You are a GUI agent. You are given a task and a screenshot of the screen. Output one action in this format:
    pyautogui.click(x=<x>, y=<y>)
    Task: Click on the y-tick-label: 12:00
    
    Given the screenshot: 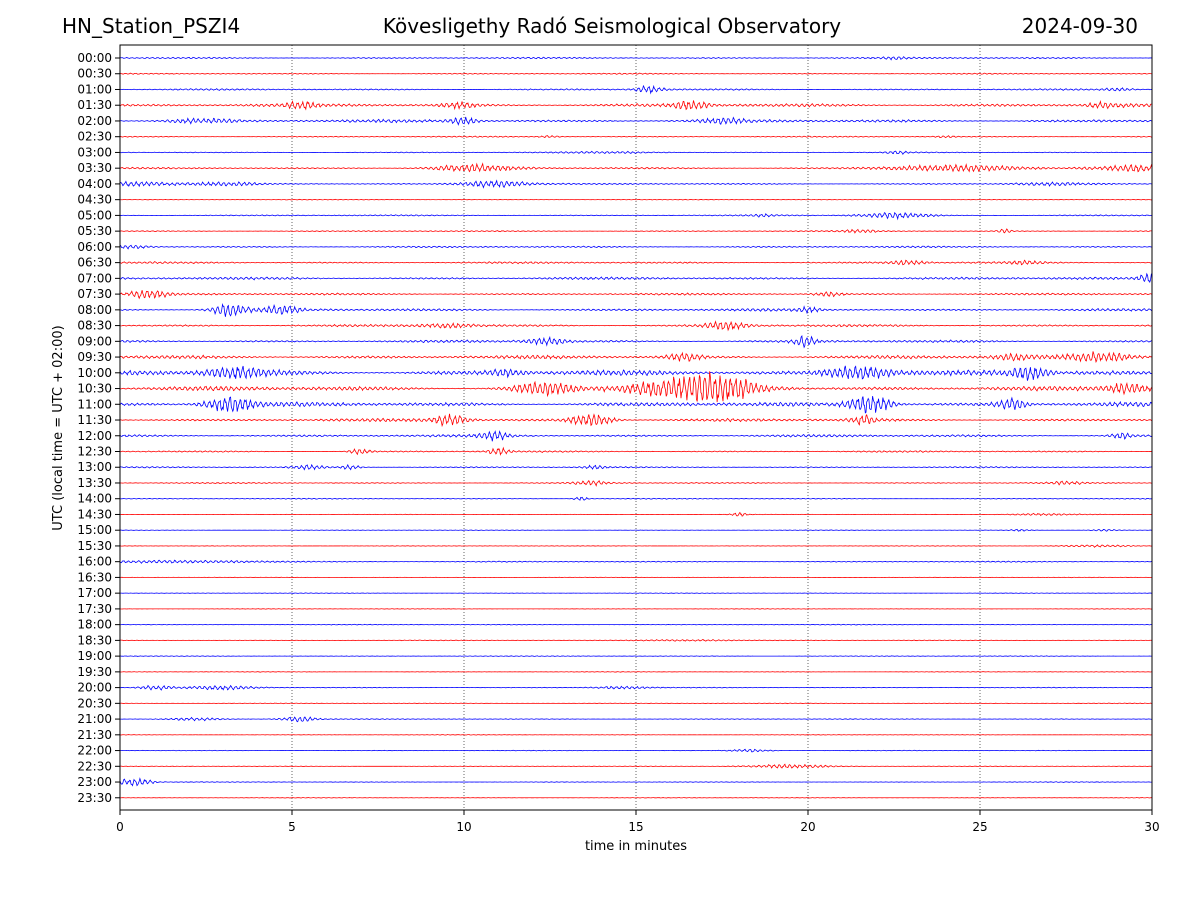 What is the action you would take?
    pyautogui.click(x=94, y=436)
    